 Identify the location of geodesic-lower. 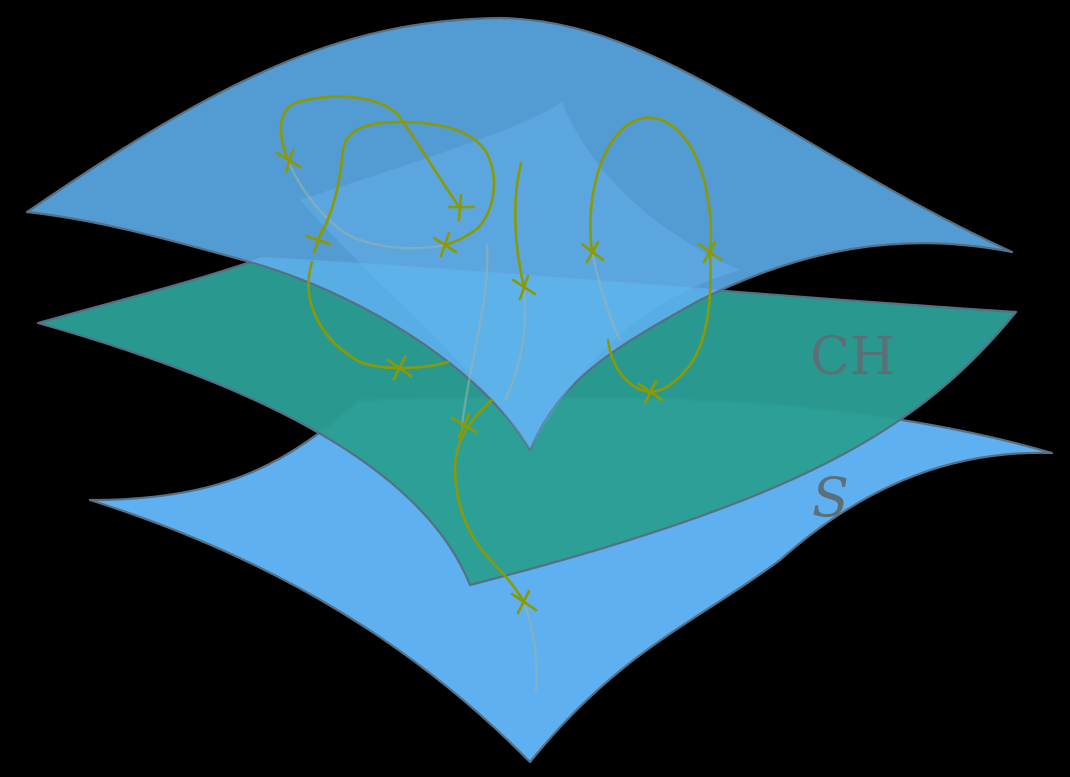
(489, 501).